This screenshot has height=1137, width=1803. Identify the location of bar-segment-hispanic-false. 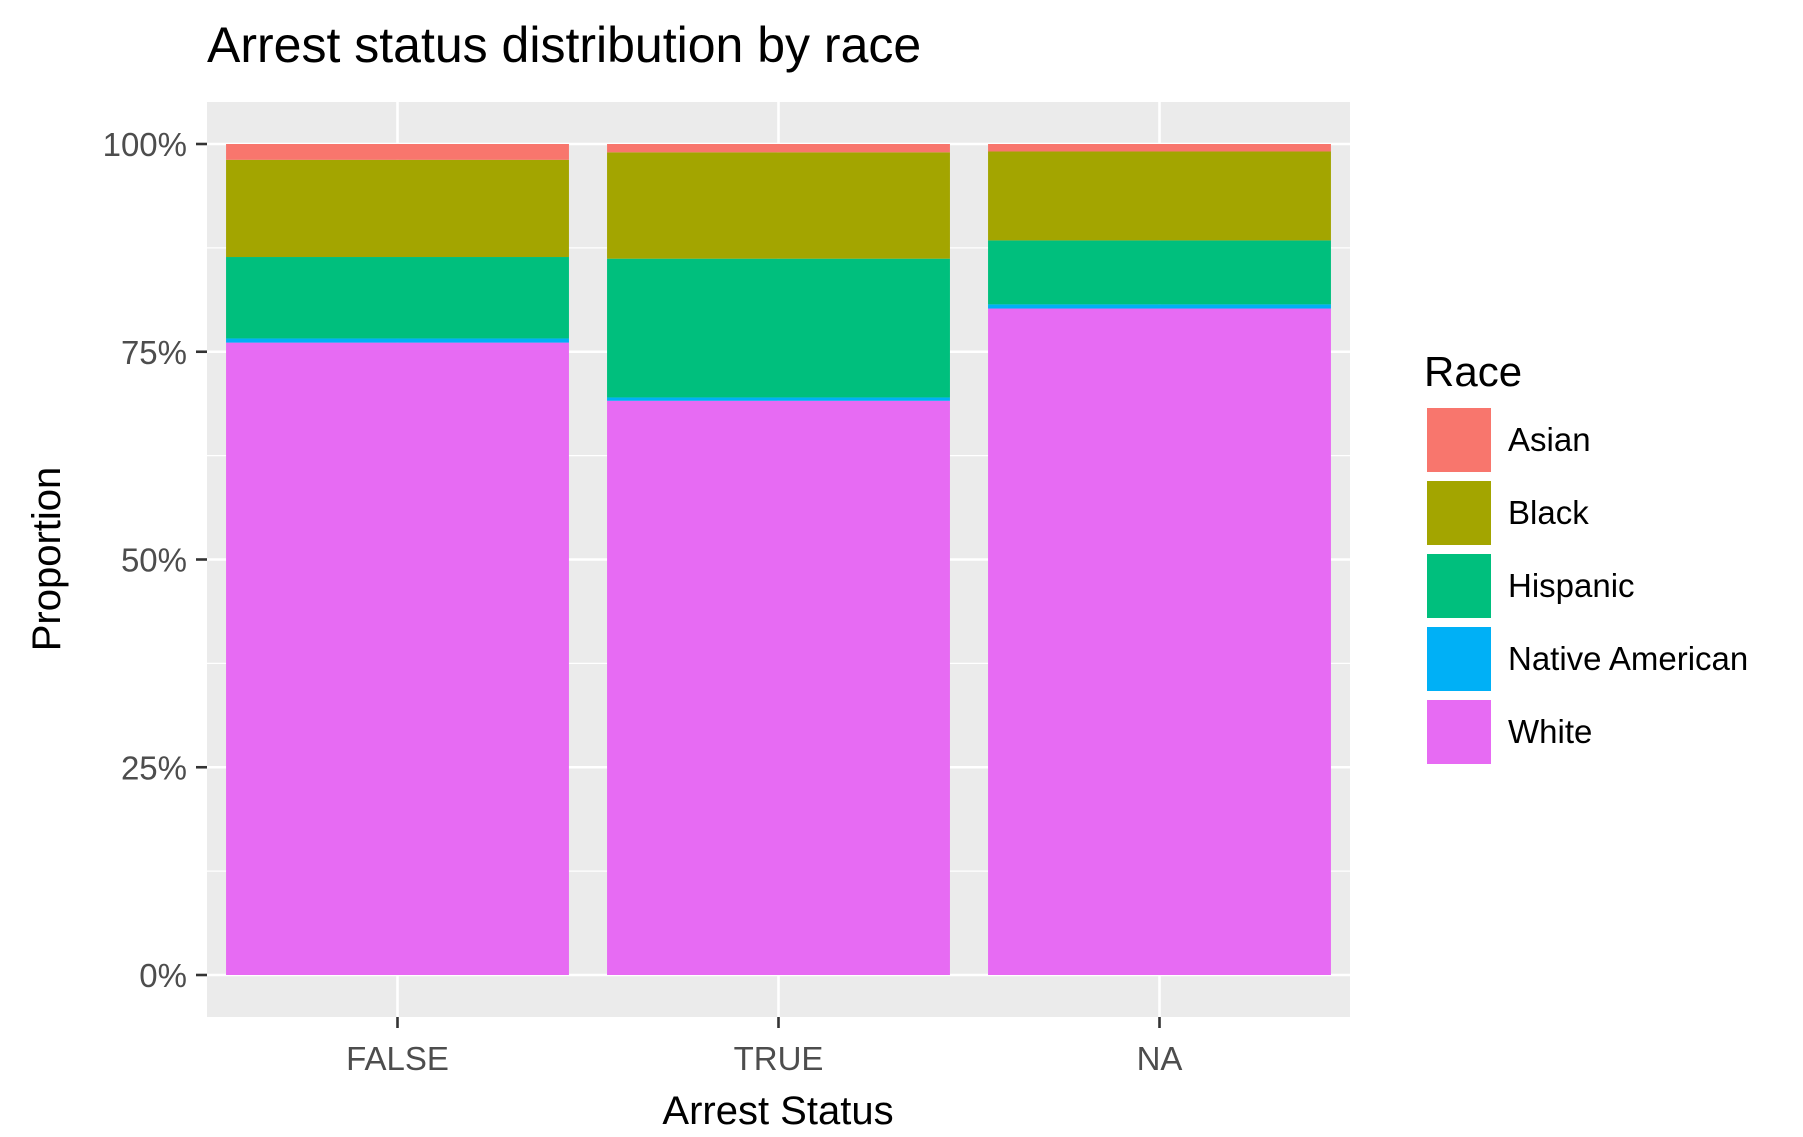
(397, 298).